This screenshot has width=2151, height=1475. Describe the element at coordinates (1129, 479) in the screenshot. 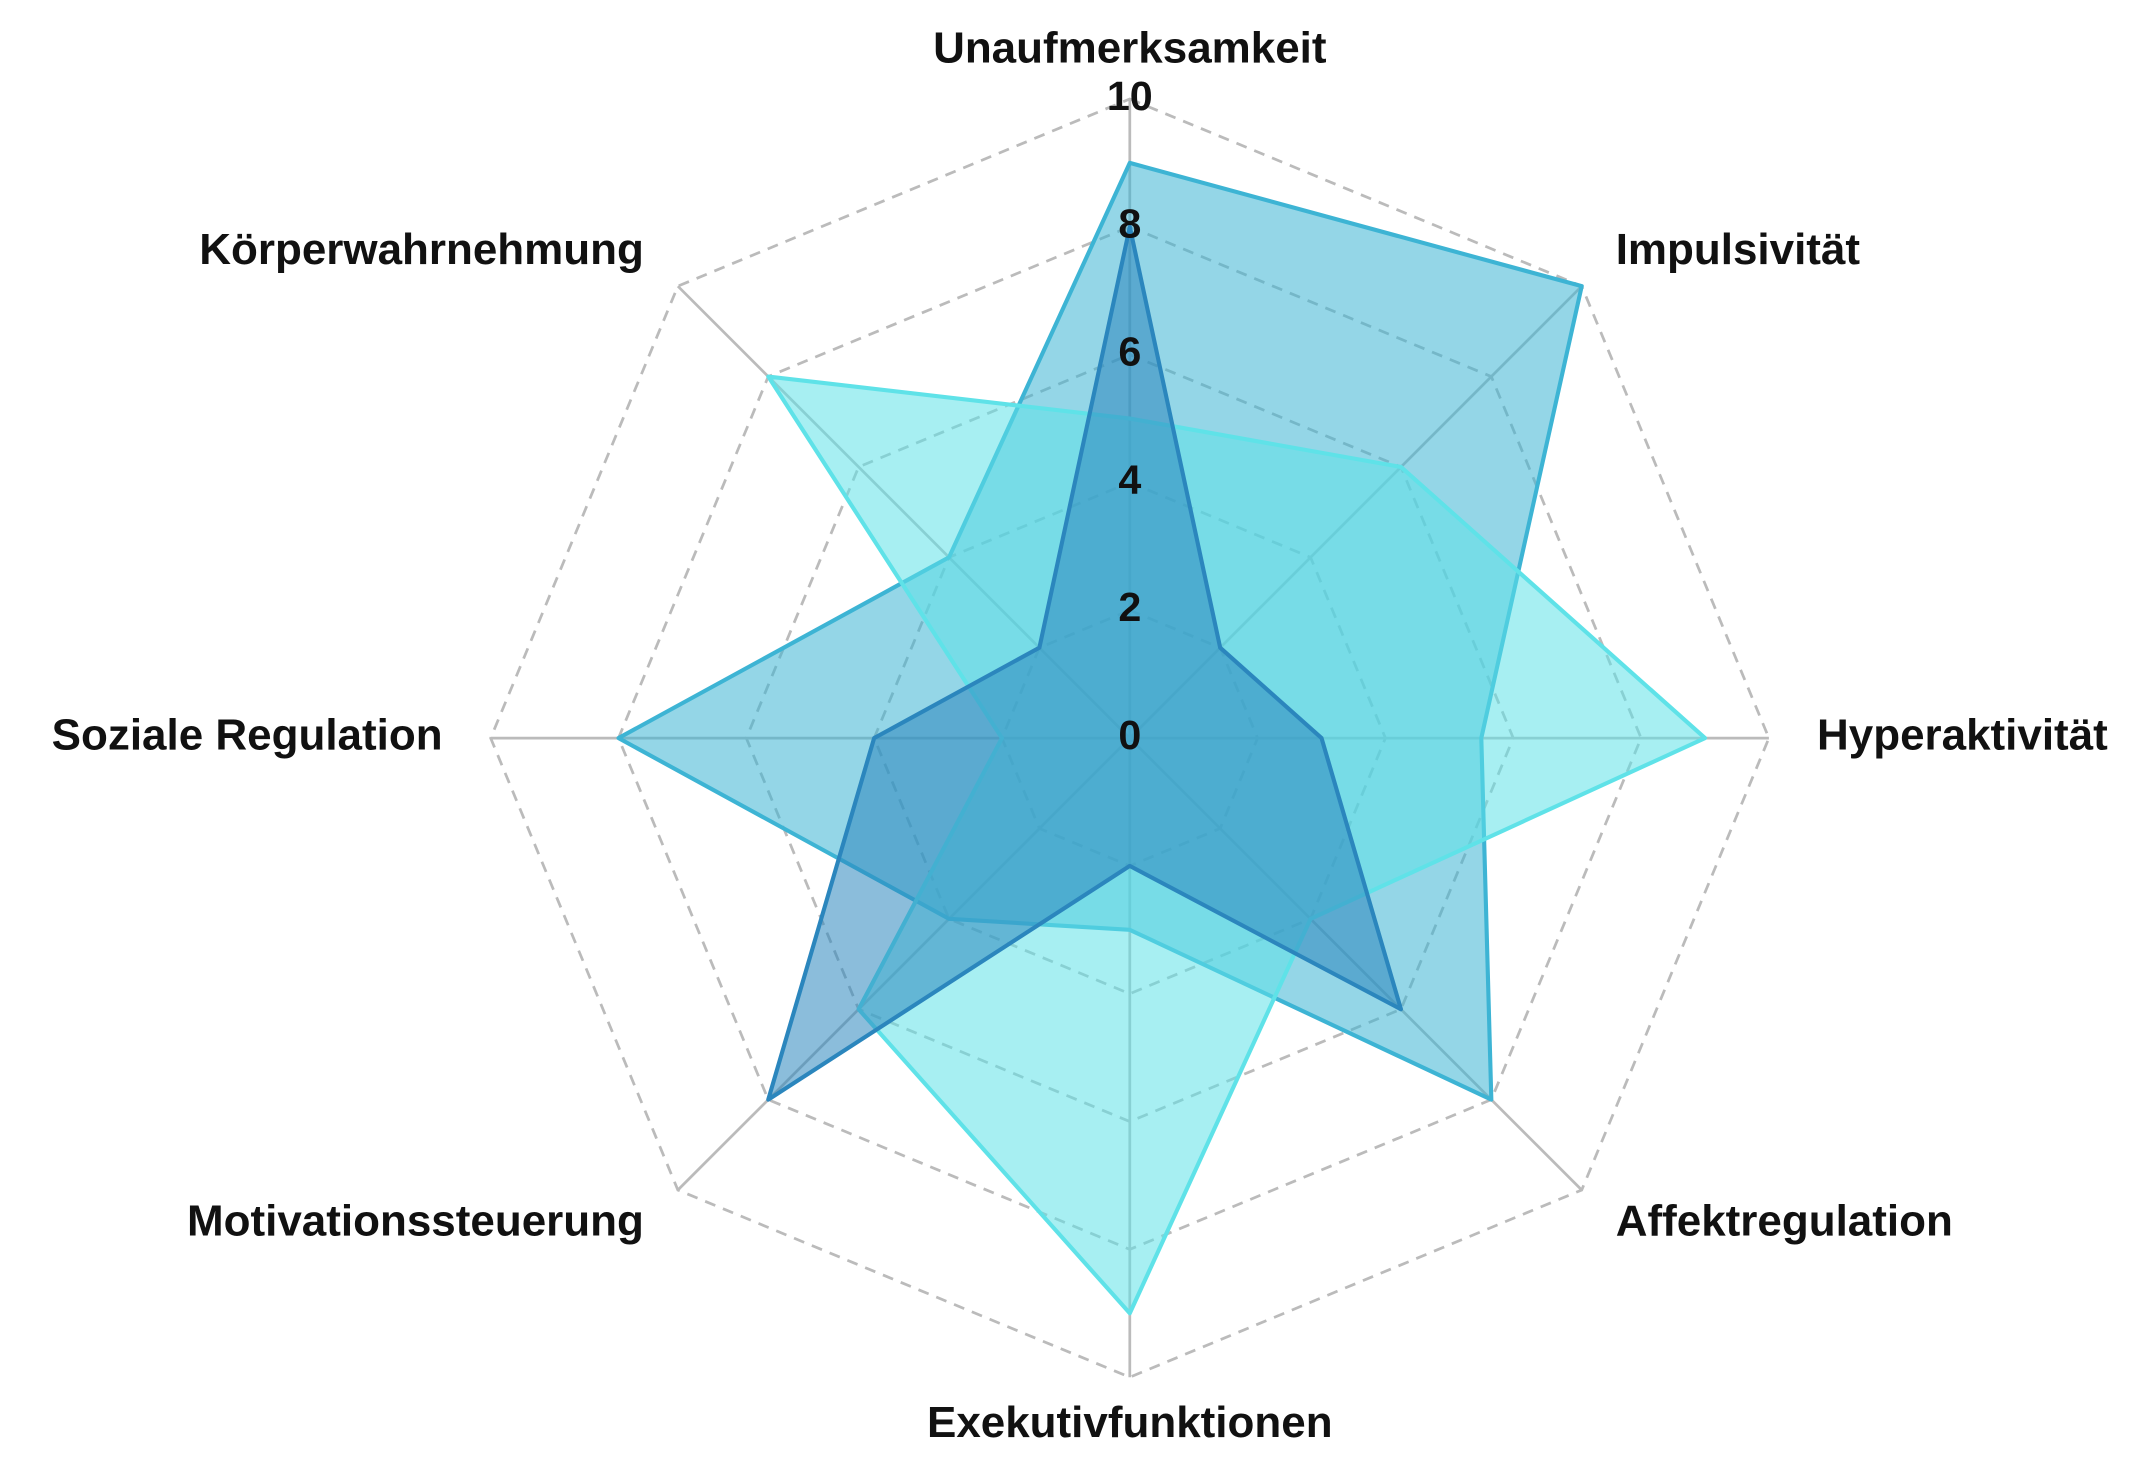

I see `tick-label: 4` at that location.